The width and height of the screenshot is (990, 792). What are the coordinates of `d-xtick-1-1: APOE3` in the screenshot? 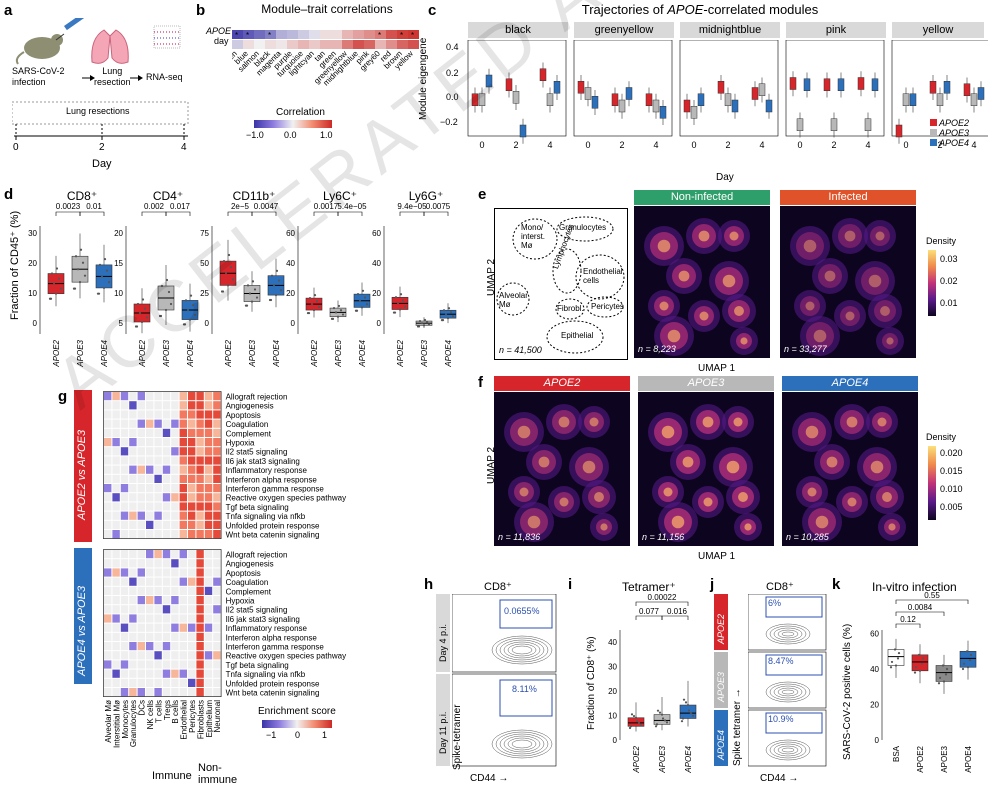 It's located at (166, 353).